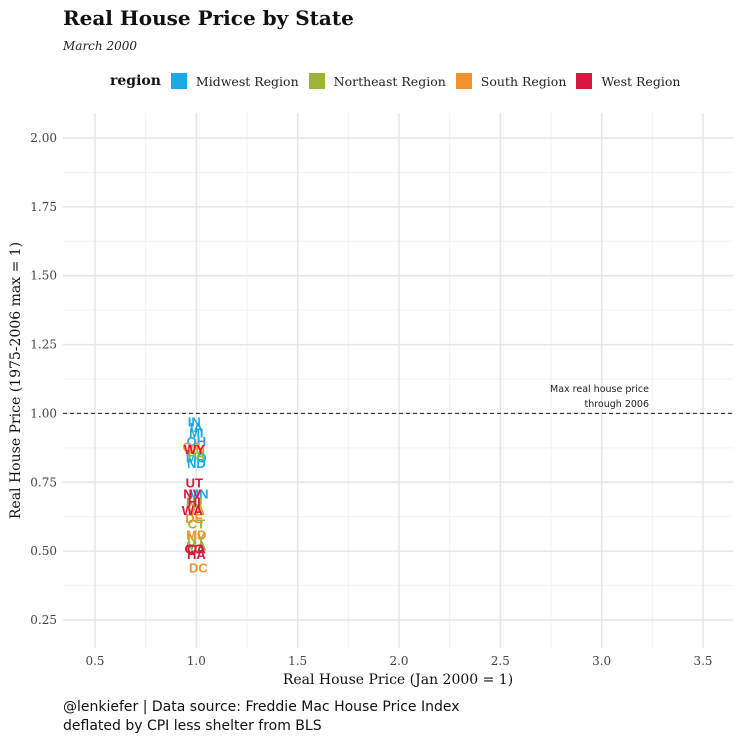 This screenshot has width=740, height=740. I want to click on y-tick-label: 1.75, so click(43, 207).